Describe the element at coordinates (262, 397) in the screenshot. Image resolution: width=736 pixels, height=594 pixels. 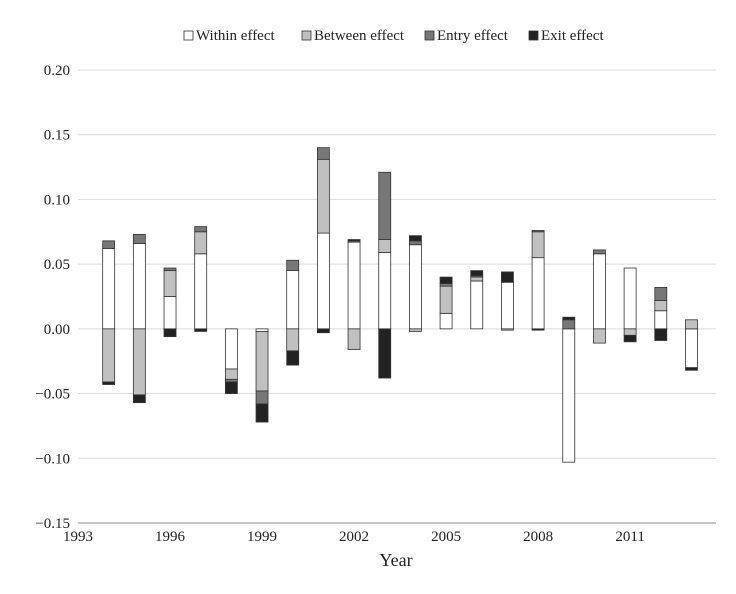
I see `bar-entry-effect-1999` at that location.